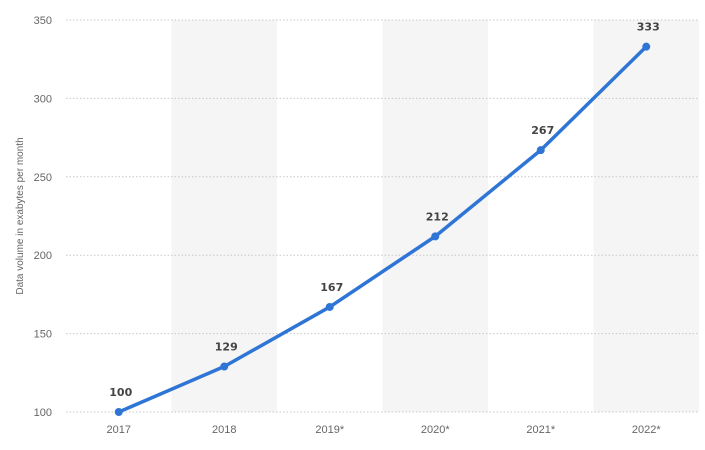 The height and width of the screenshot is (450, 705). What do you see at coordinates (329, 430) in the screenshot?
I see `x-tick-label: 2019*` at bounding box center [329, 430].